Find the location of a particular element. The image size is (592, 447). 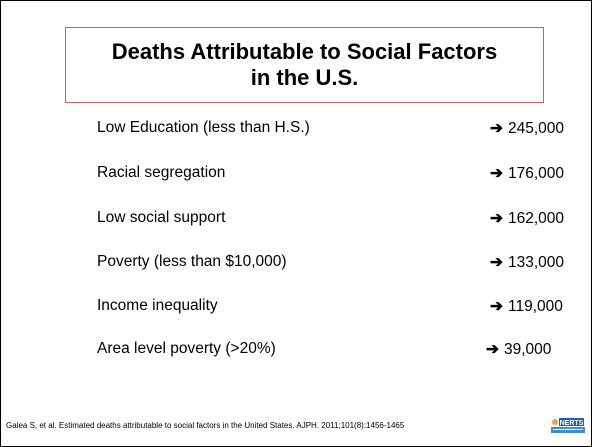

title-line-2: in the U.S. is located at coordinates (304, 77).